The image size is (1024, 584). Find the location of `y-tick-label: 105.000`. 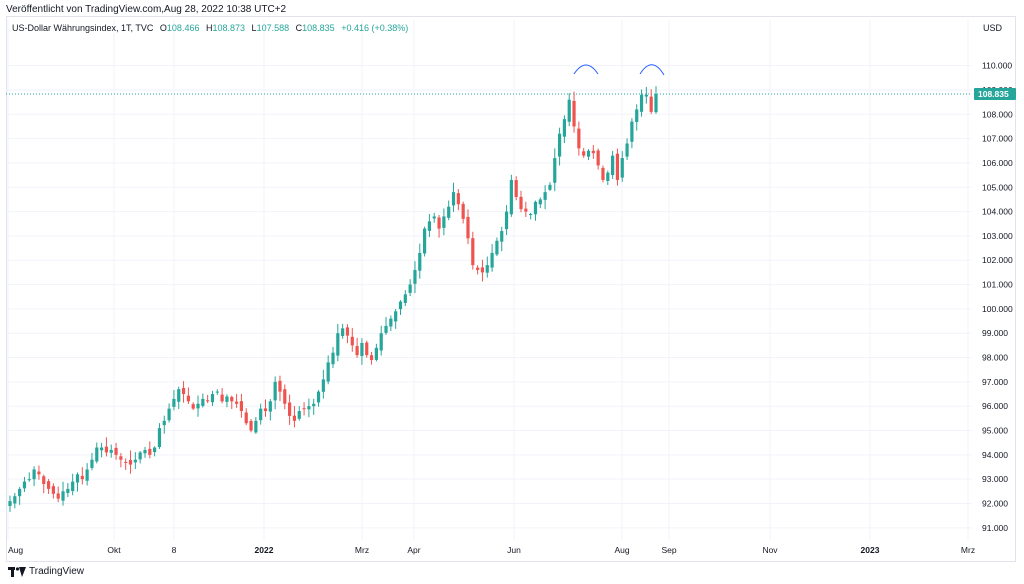

y-tick-label: 105.000 is located at coordinates (997, 187).